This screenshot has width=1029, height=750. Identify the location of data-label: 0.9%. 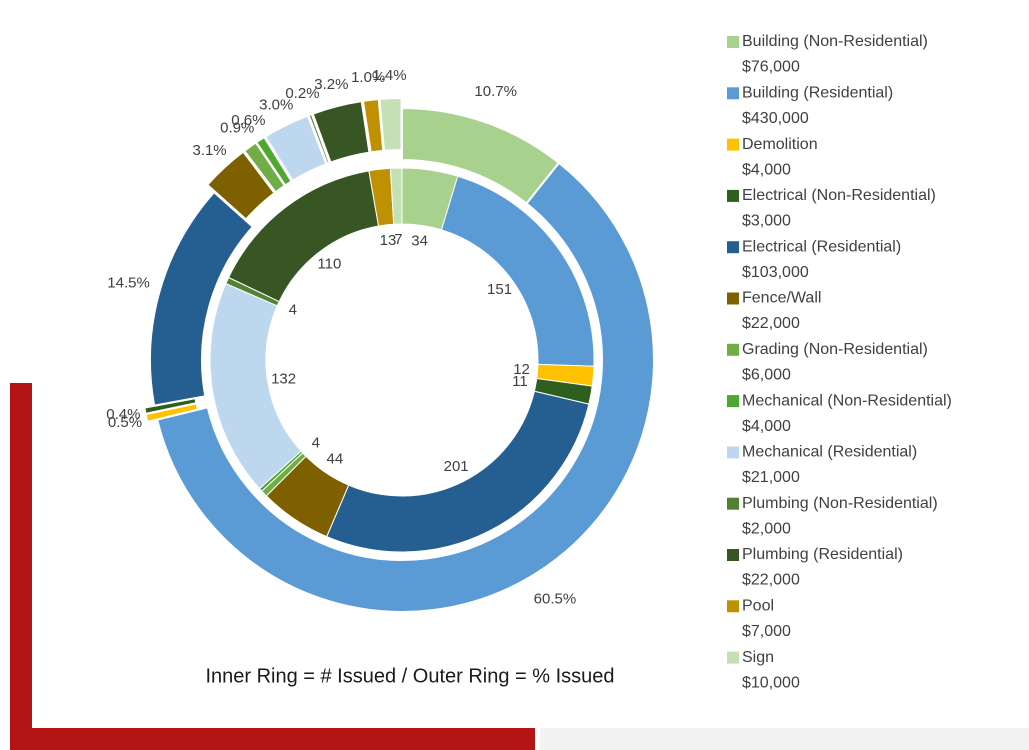
(237, 128).